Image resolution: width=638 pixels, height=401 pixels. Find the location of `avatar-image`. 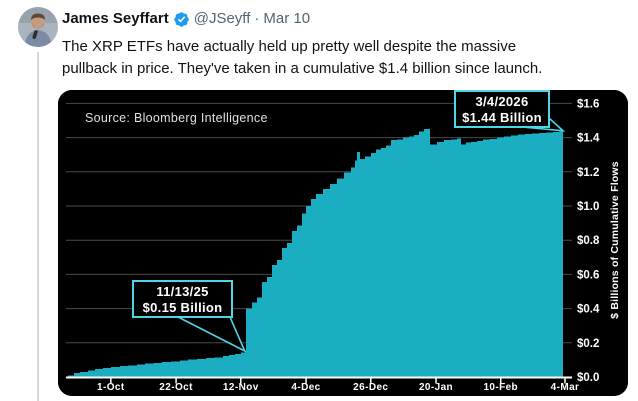

avatar-image is located at coordinates (38, 27).